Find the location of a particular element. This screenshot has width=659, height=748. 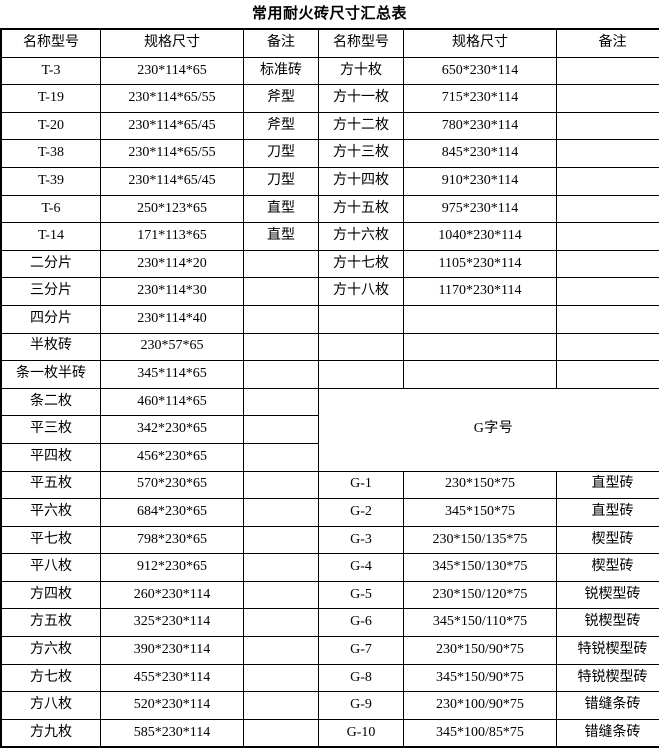

cell-r4-c4: 910*230*114 is located at coordinates (480, 181).